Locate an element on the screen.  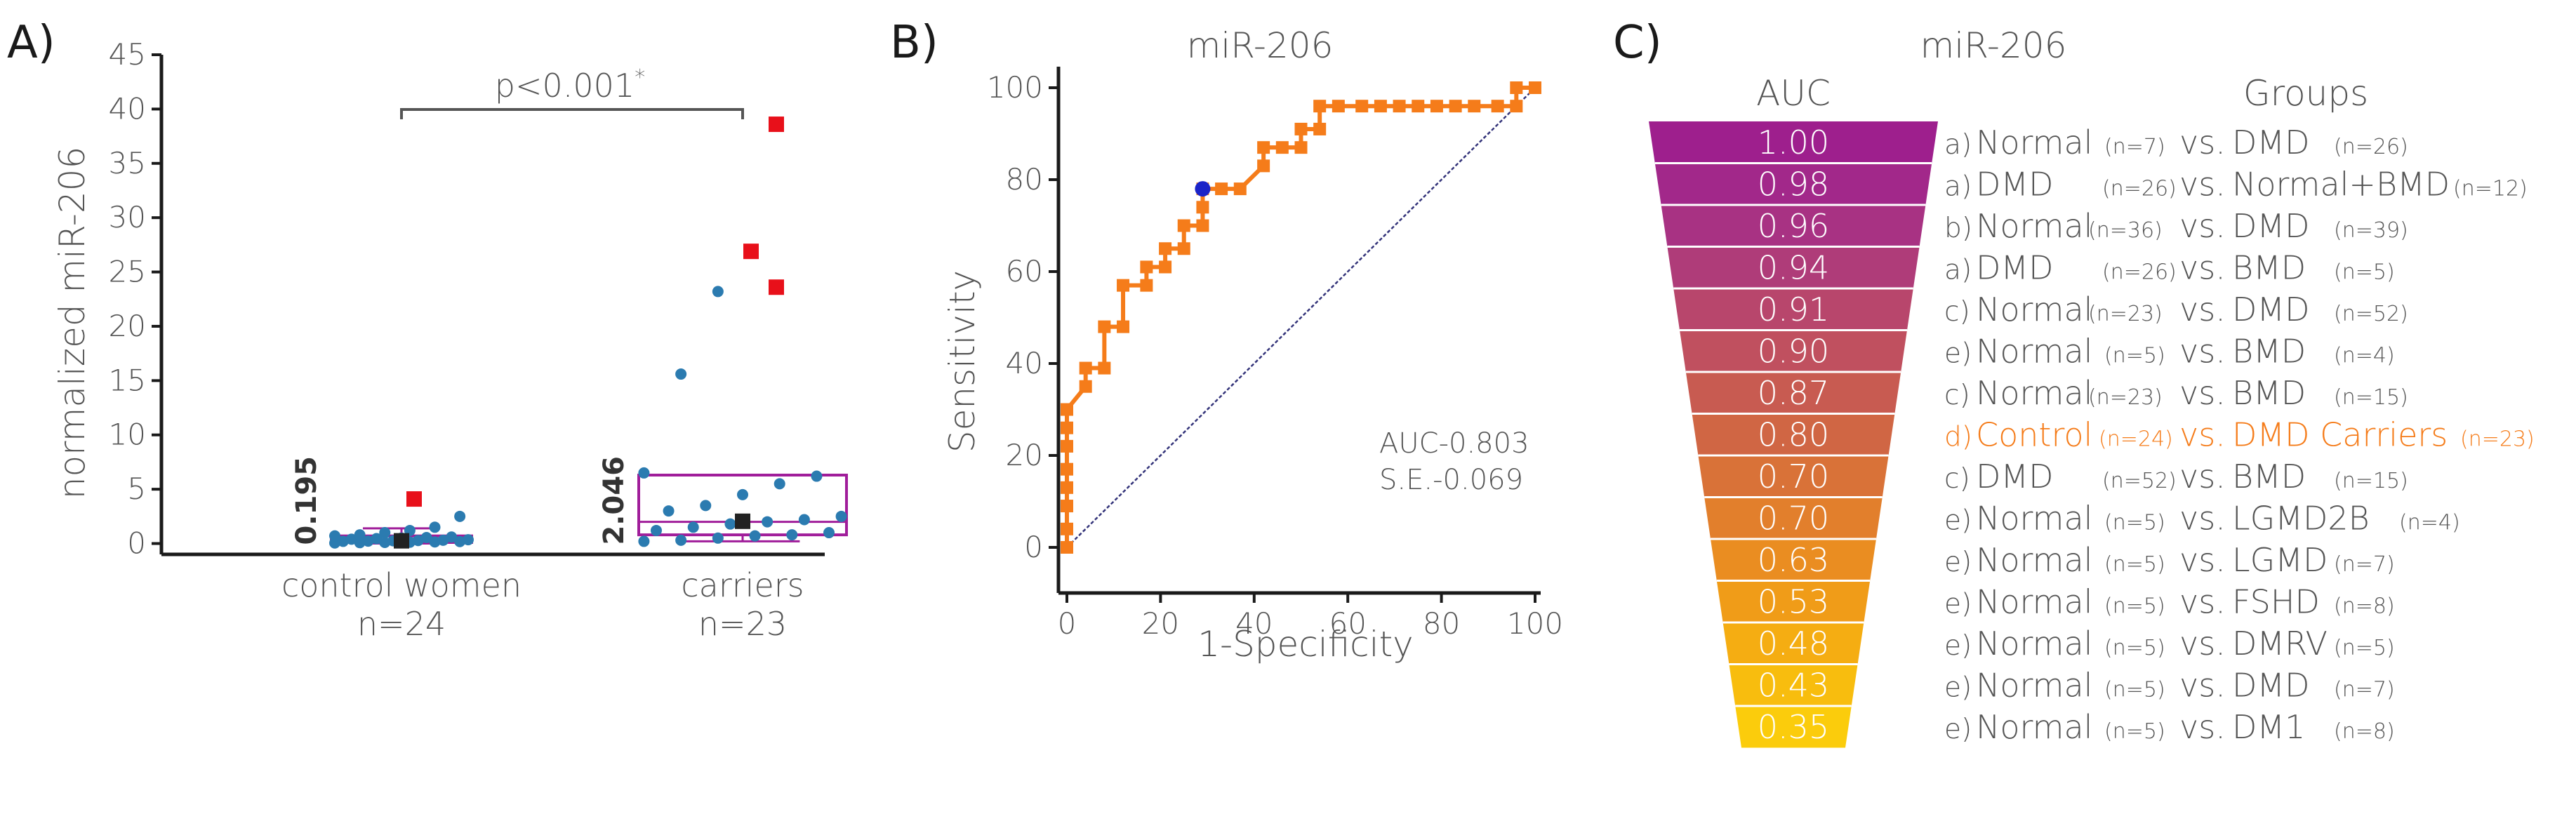
panel-b-label: B) is located at coordinates (914, 43).